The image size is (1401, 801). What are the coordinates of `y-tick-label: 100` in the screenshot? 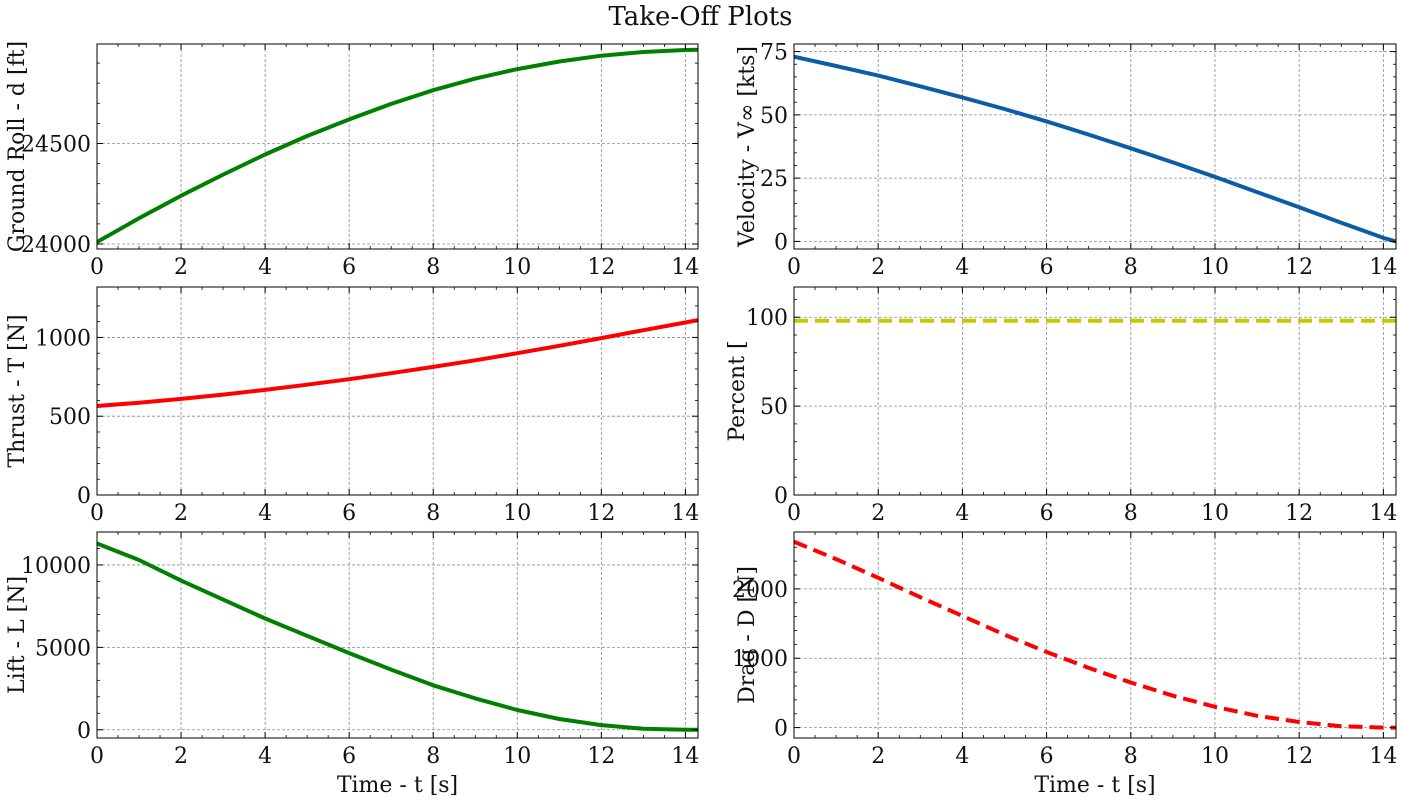 It's located at (767, 318).